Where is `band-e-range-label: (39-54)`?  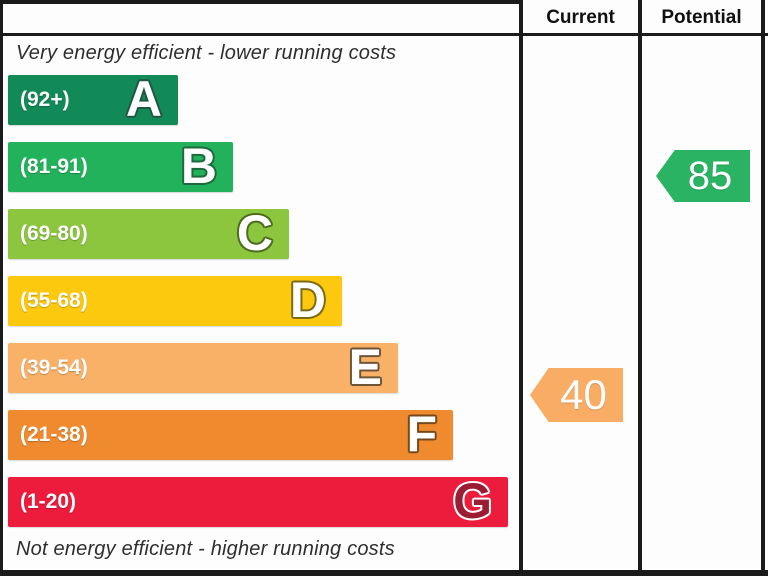 band-e-range-label: (39-54) is located at coordinates (54, 367).